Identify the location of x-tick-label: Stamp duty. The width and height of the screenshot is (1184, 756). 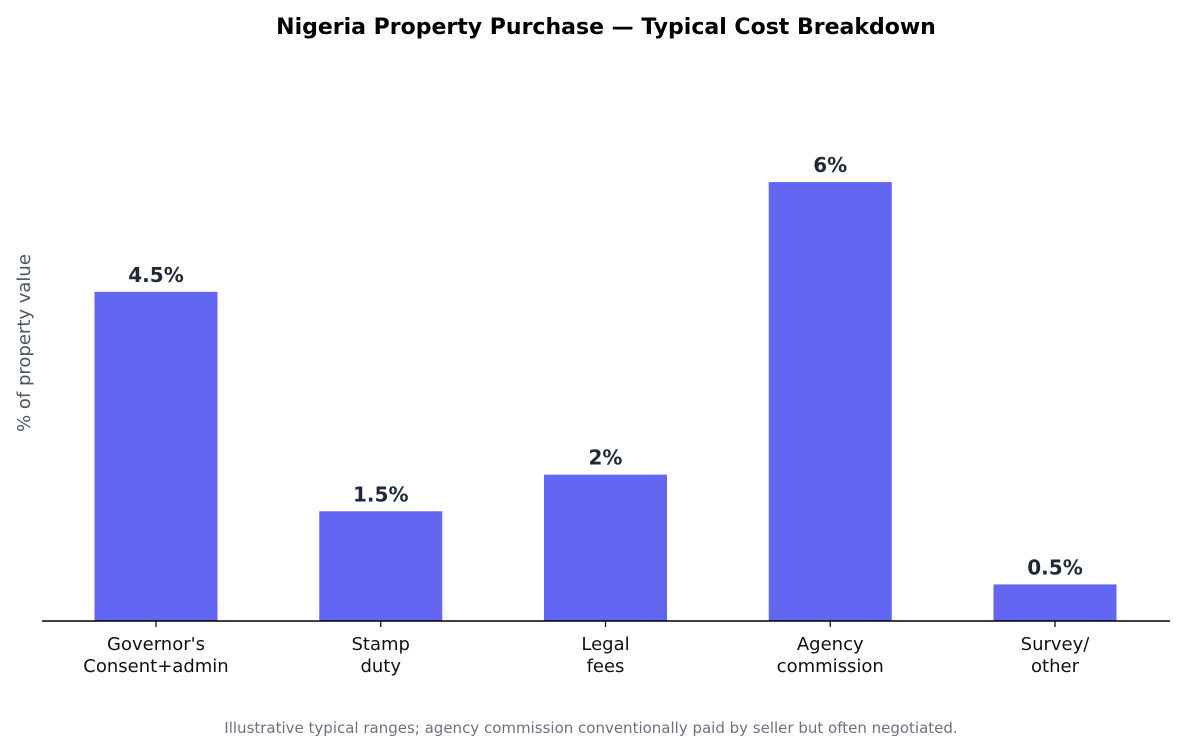
(381, 655).